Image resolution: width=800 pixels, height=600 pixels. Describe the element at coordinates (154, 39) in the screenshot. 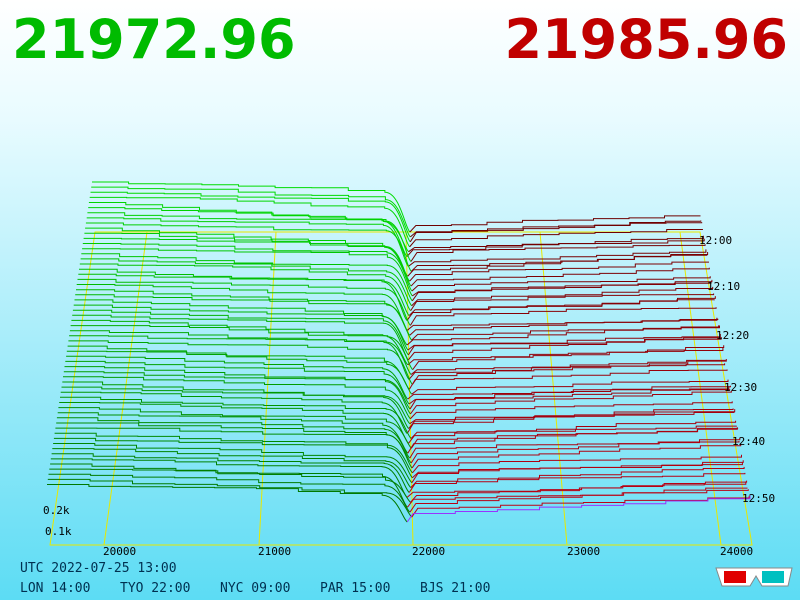

I see `bid-price: 21972.96` at that location.